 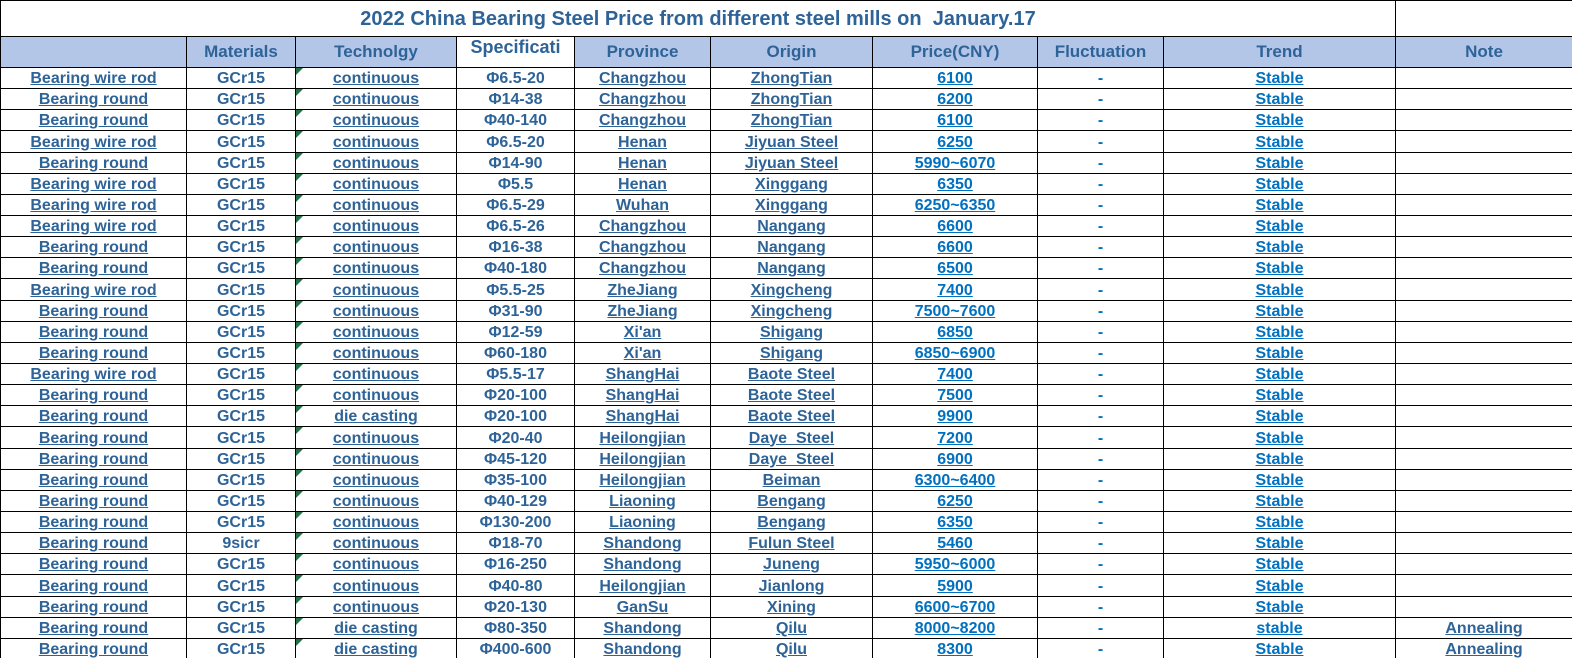 What do you see at coordinates (791, 627) in the screenshot?
I see `origin-cell: Qilu` at bounding box center [791, 627].